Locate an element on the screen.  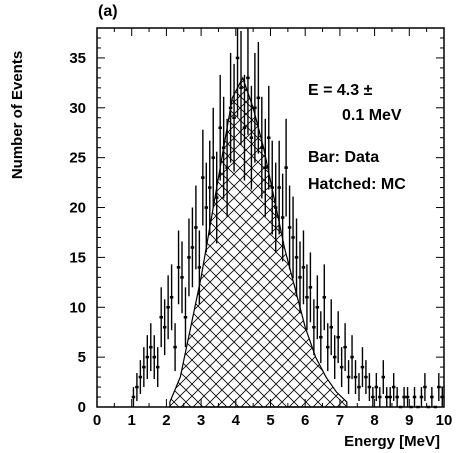
energy-result-line2: 0.1 MeV is located at coordinates (372, 115).